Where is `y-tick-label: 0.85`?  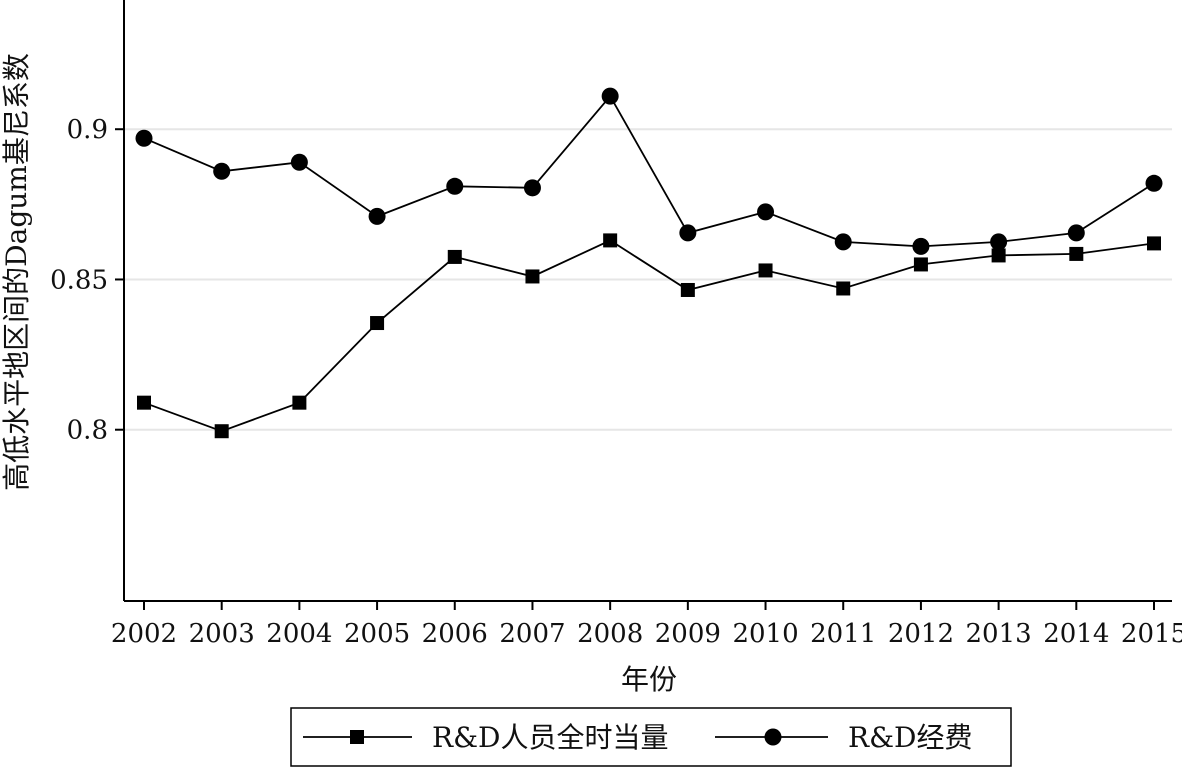
y-tick-label: 0.85 is located at coordinates (79, 280).